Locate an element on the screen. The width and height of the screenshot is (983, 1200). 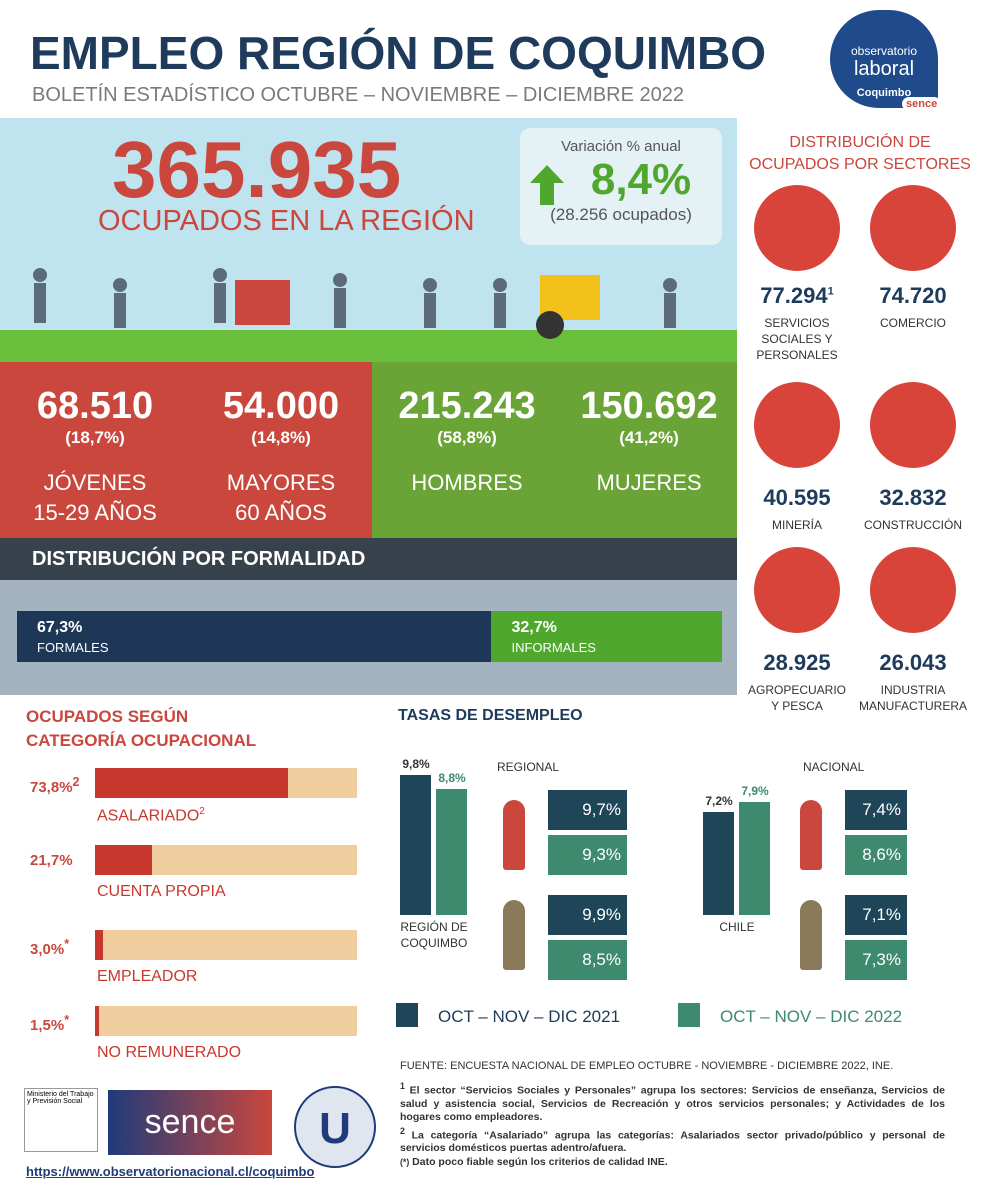
formality-band is located at coordinates (368, 559).